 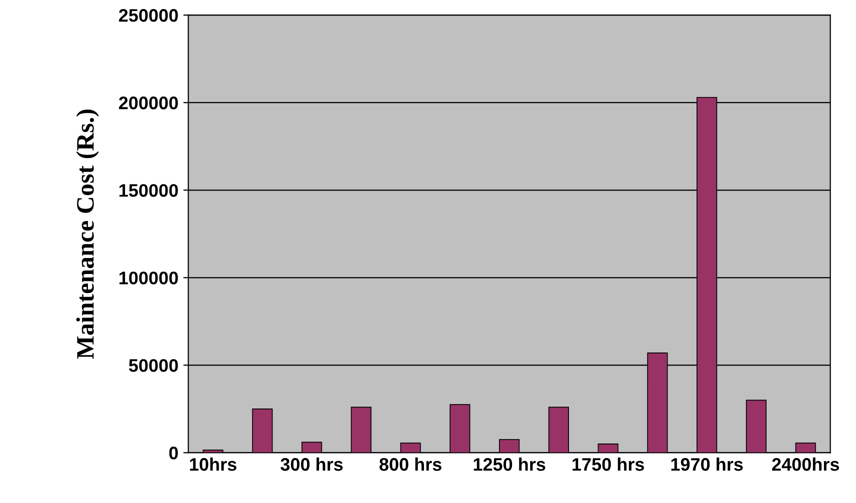 I want to click on y-tick-label: 200000, so click(x=148, y=103).